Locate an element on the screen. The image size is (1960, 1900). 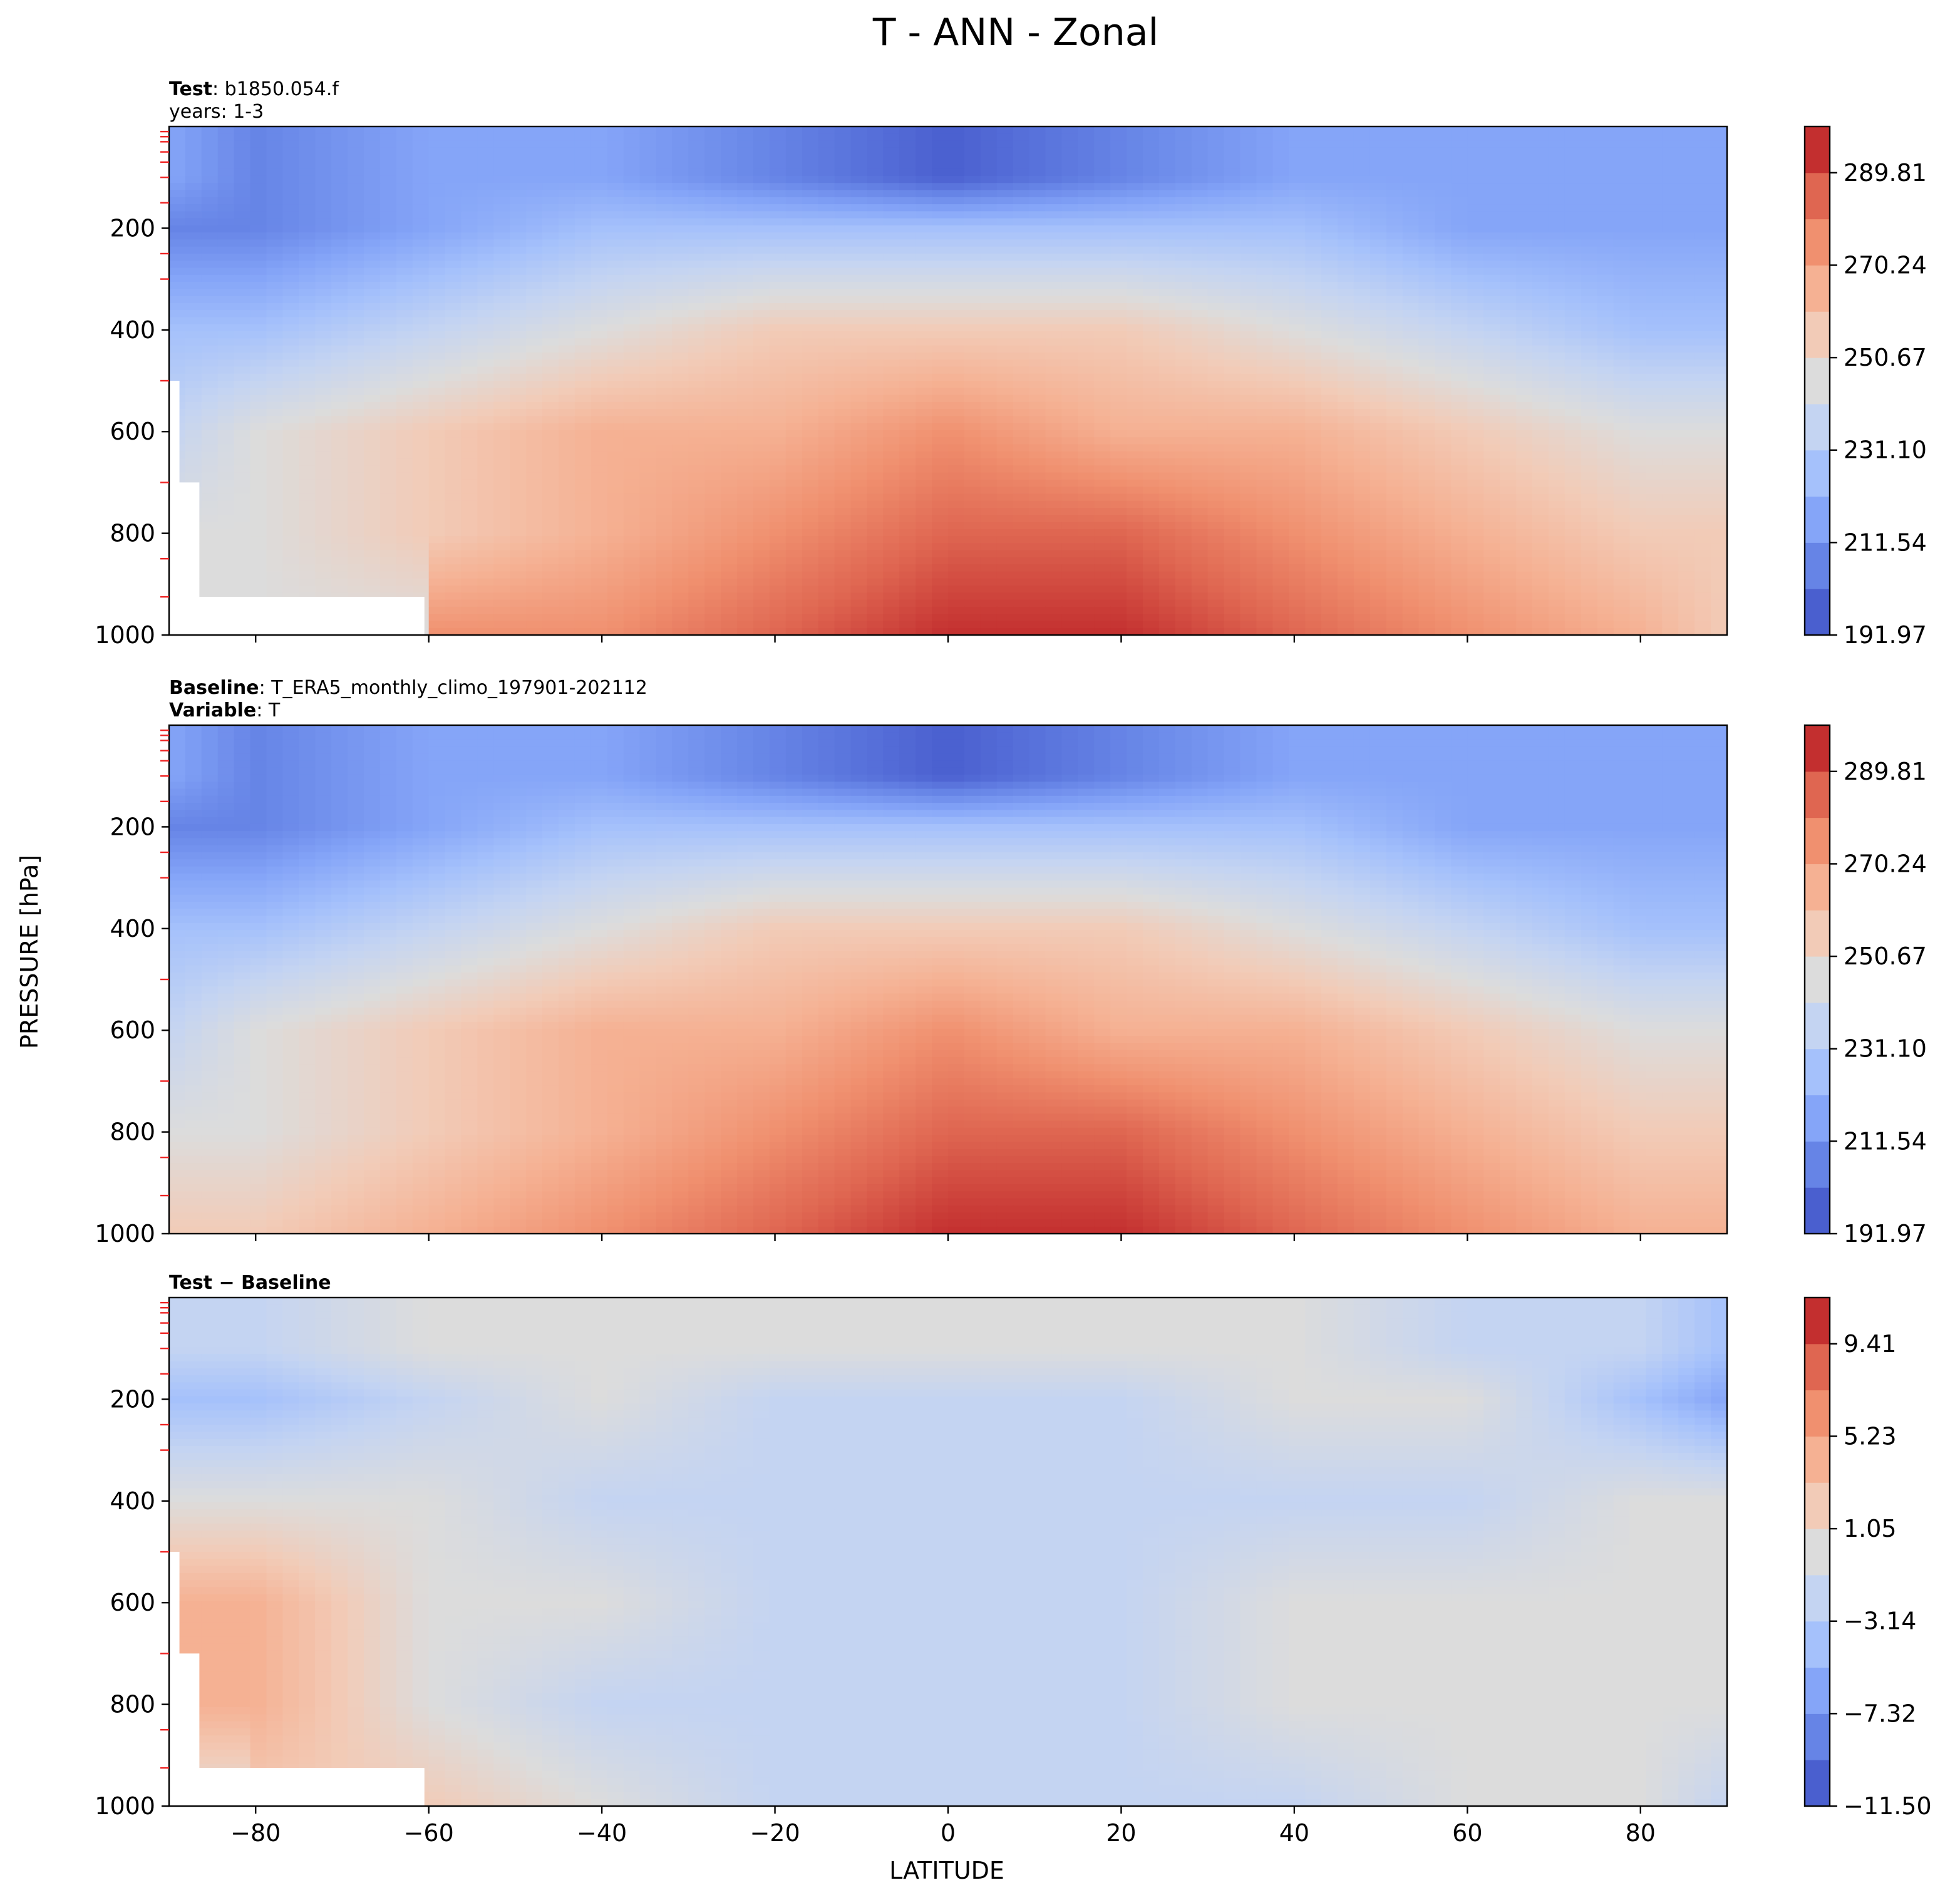
panel-title-label: Test − Baseline is located at coordinates (250, 1283).